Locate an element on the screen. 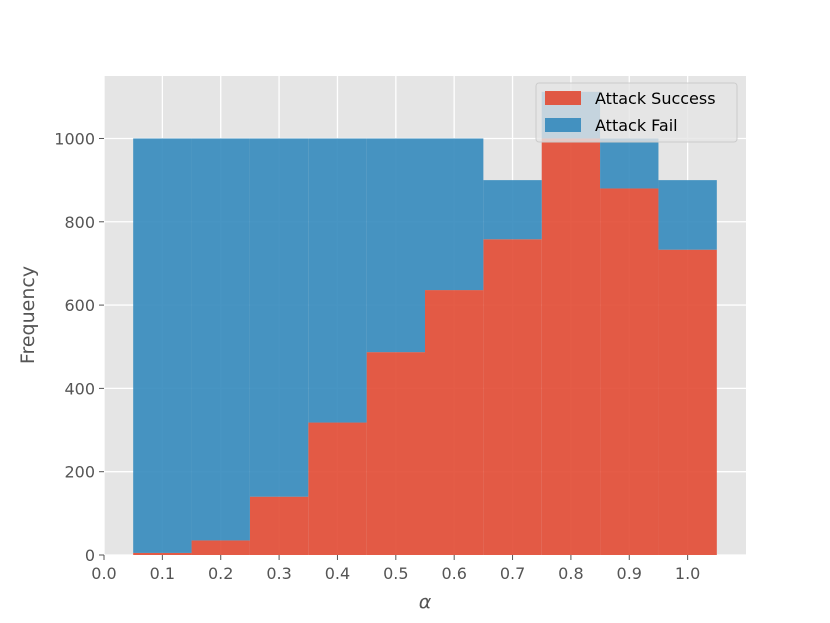  legend-label-attack-fail: Attack Fail is located at coordinates (636, 125).